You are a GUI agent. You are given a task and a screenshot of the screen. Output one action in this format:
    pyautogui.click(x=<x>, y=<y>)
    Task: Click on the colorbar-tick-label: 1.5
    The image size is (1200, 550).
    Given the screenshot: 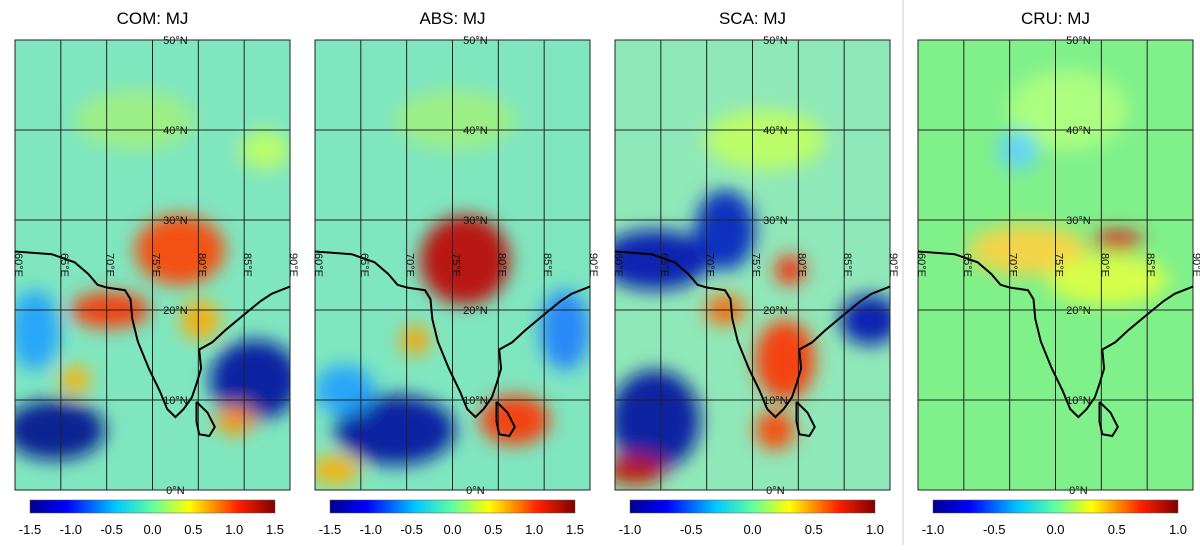 What is the action you would take?
    pyautogui.click(x=275, y=529)
    